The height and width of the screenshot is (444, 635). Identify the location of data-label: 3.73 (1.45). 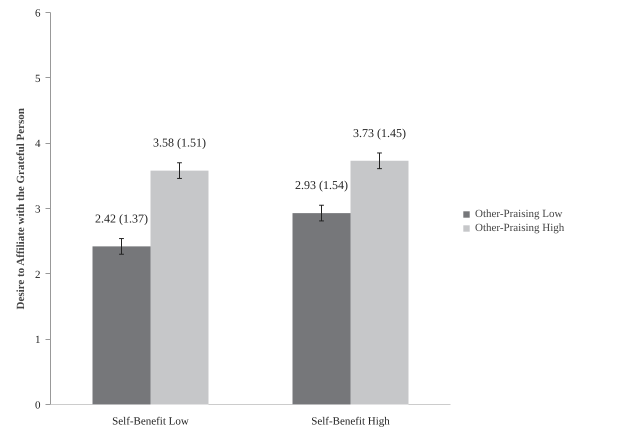
(379, 133).